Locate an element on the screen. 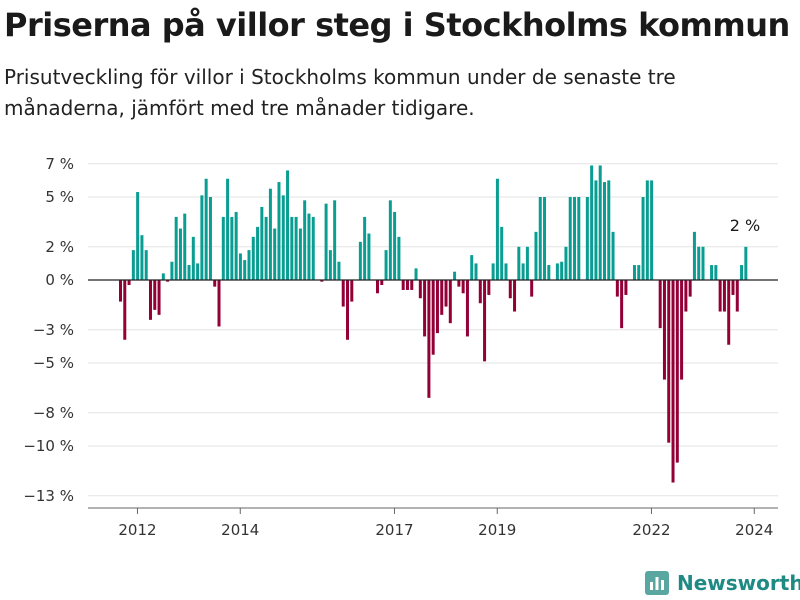 Image resolution: width=800 pixels, height=600 pixels. newsworthy-brand: Newsworthy is located at coordinates (722, 583).